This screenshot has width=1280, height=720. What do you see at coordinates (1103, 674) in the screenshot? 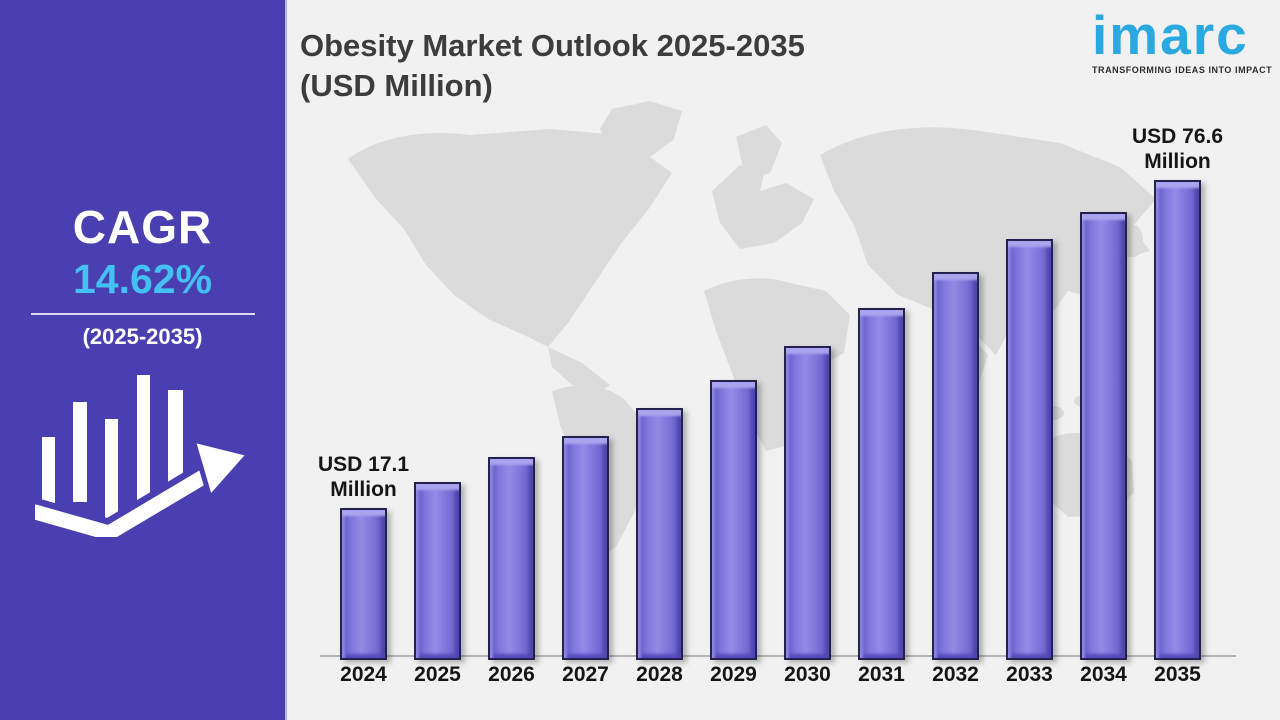
I see `x-axis-label-2034: 2034` at bounding box center [1103, 674].